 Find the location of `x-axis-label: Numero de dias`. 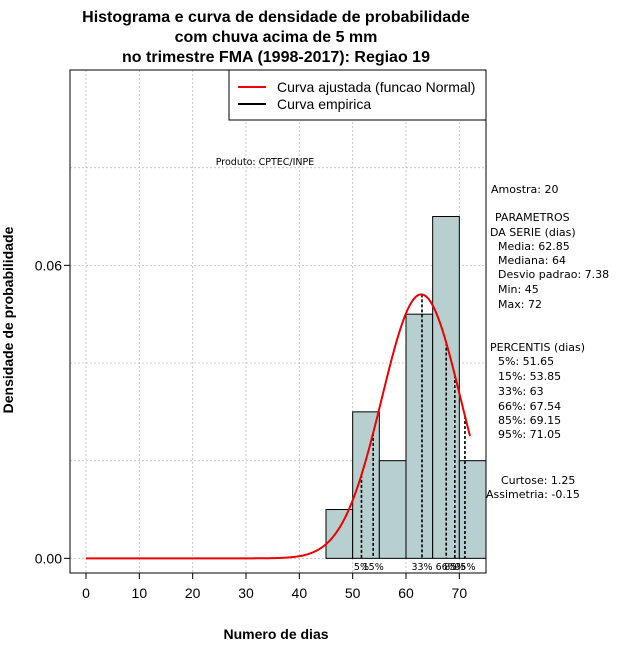

x-axis-label: Numero de dias is located at coordinates (275, 634).